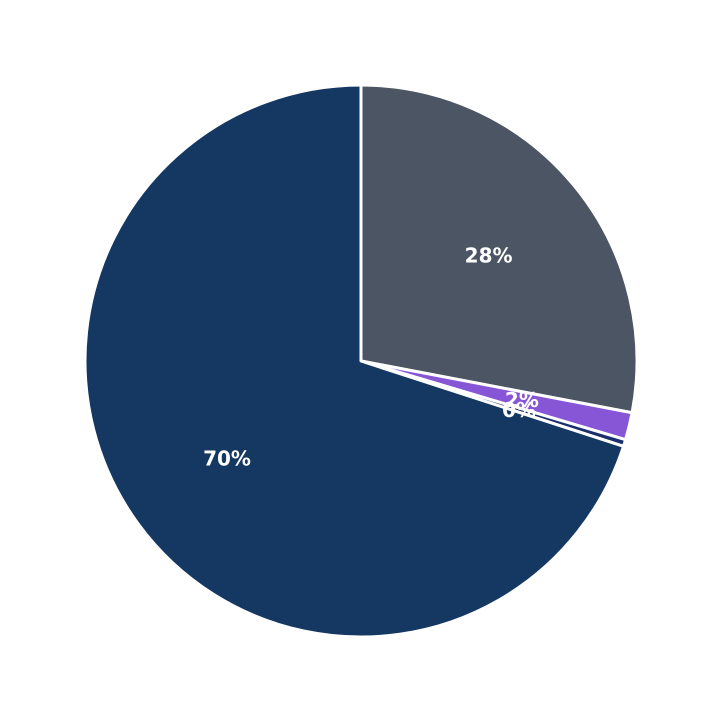  What do you see at coordinates (227, 458) in the screenshot?
I see `pie-slice-label-3: 70%` at bounding box center [227, 458].